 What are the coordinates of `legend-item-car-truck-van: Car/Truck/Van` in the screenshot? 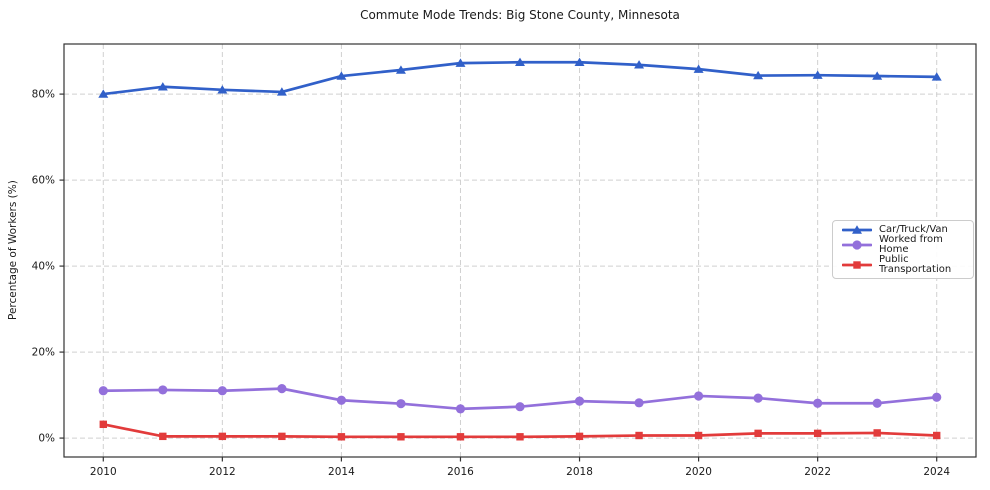 It's located at (903, 230).